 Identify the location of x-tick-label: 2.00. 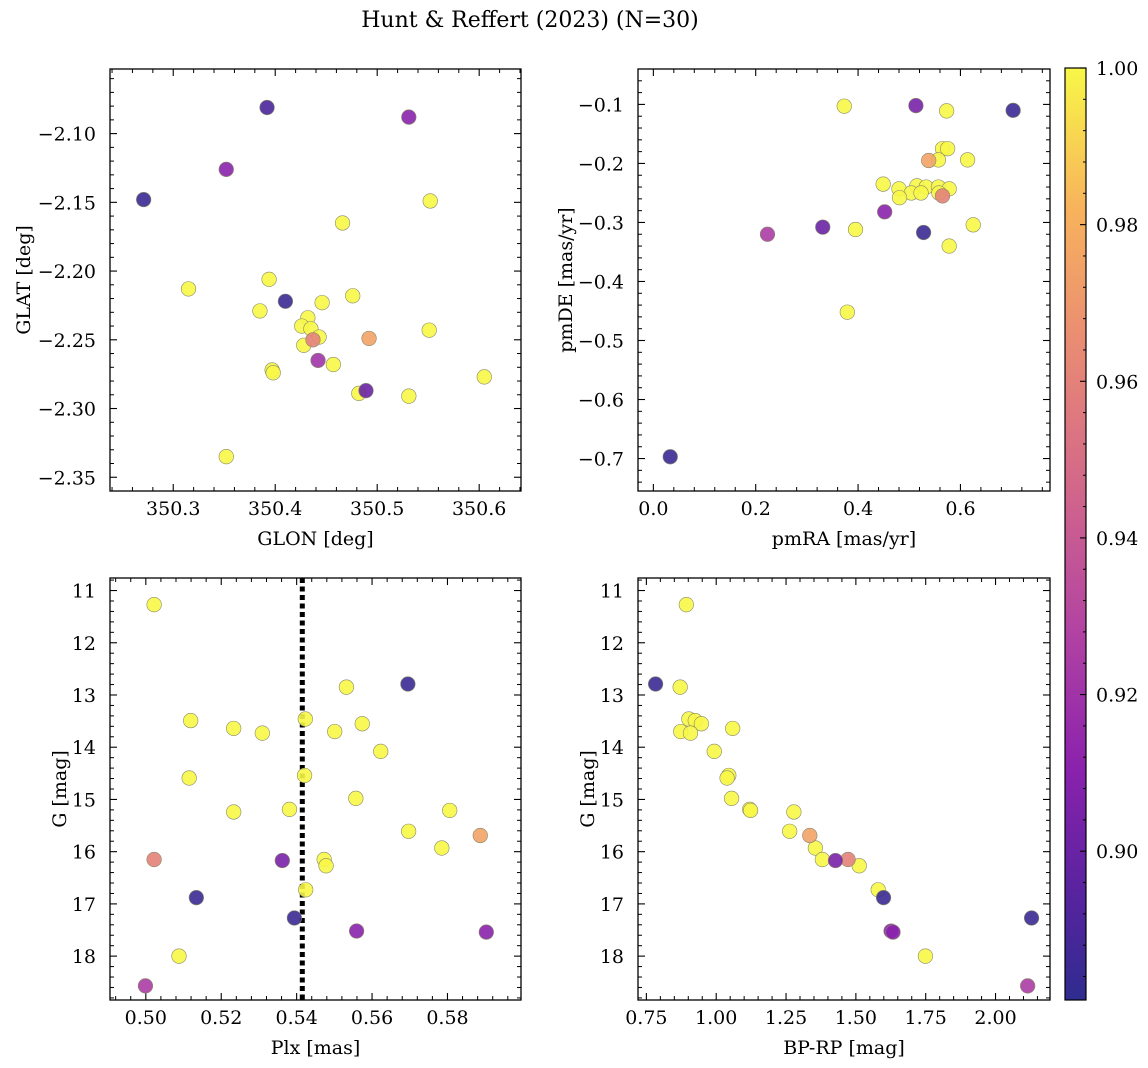
(995, 1018).